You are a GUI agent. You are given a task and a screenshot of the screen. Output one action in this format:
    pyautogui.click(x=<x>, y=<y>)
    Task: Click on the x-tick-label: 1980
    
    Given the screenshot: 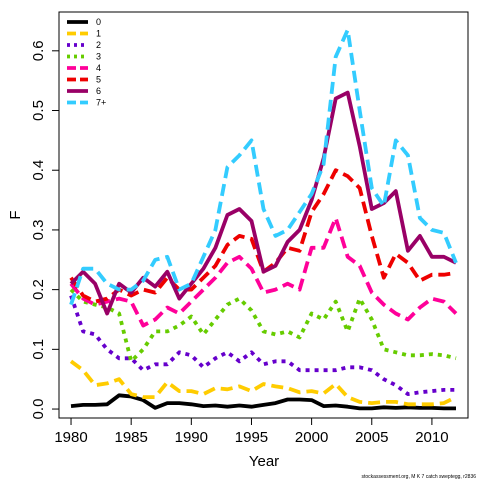 What is the action you would take?
    pyautogui.click(x=70, y=437)
    